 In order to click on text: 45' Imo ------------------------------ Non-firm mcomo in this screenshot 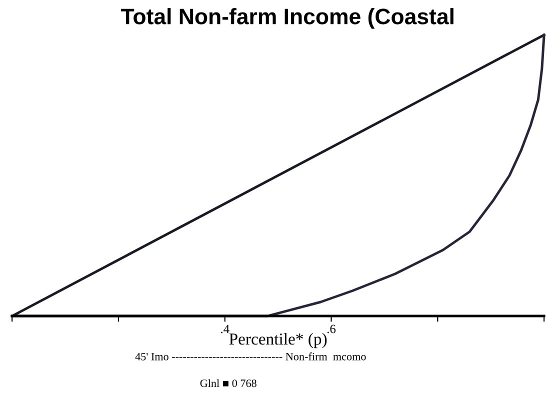, I will do `click(250, 356)`.